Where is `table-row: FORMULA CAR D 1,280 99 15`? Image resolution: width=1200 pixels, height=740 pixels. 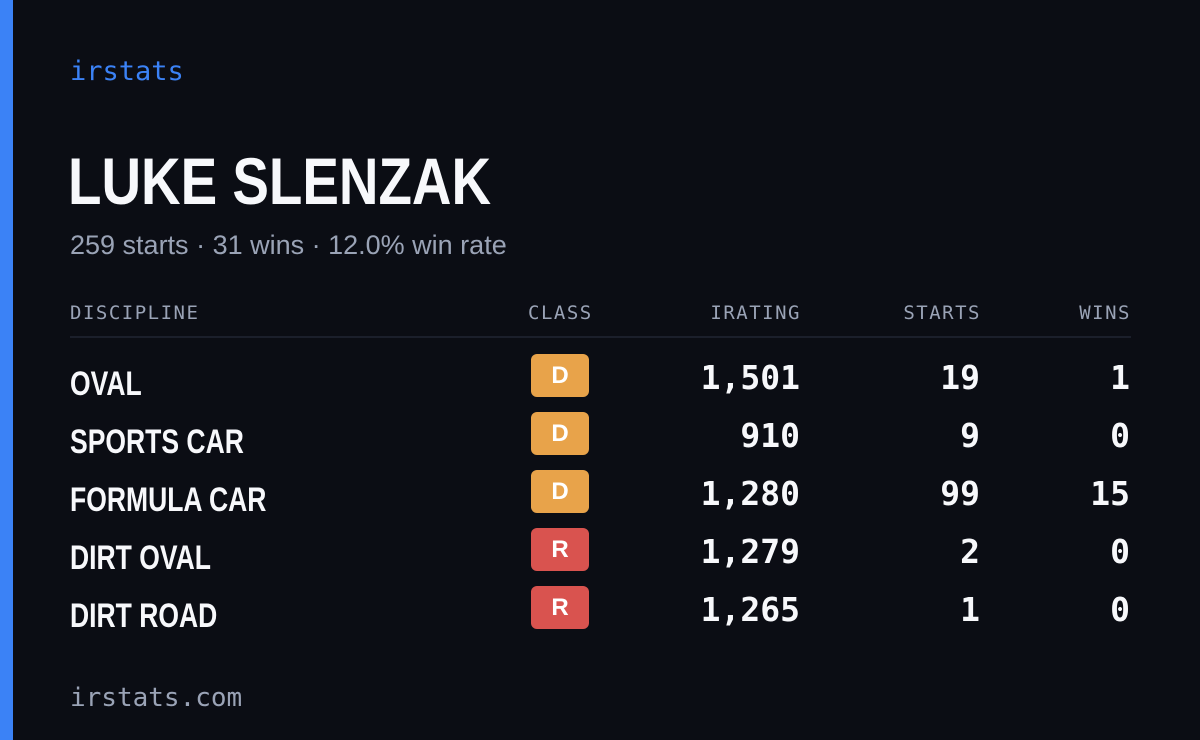
table-row: FORMULA CAR D 1,280 99 15 is located at coordinates (600, 499).